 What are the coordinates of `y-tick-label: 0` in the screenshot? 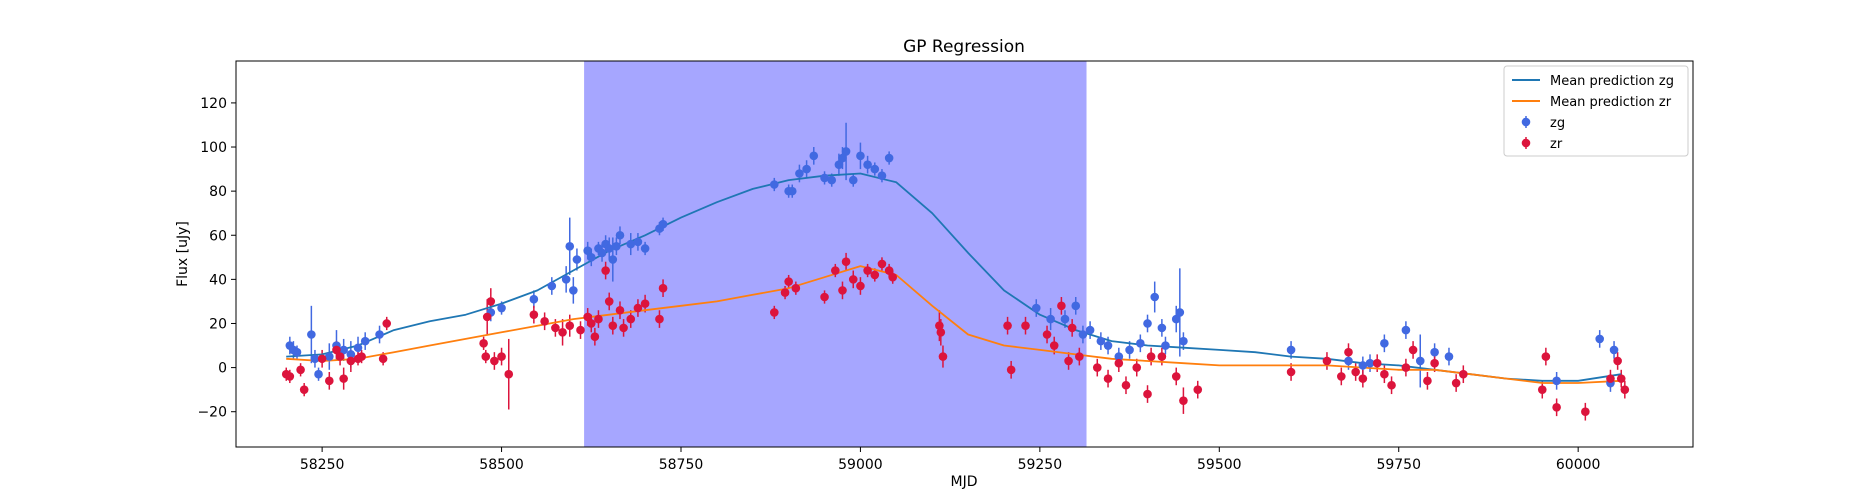 It's located at (222, 369).